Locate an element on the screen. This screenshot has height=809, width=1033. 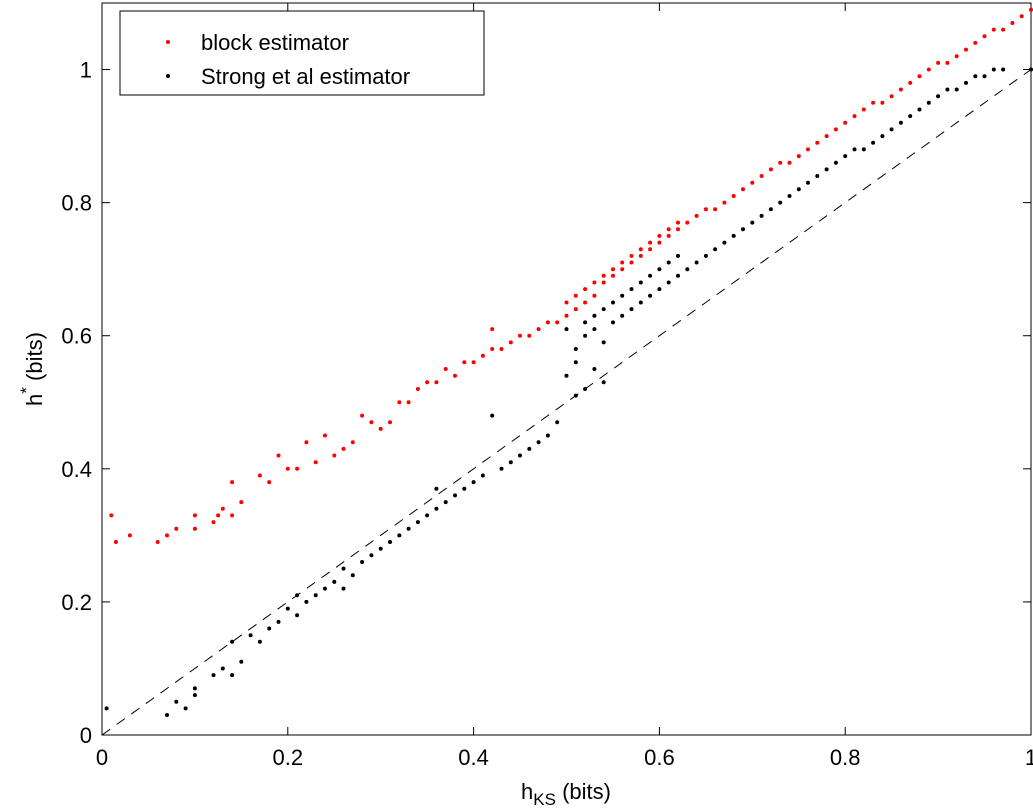
x-tick-label: 1 is located at coordinates (1029, 757).